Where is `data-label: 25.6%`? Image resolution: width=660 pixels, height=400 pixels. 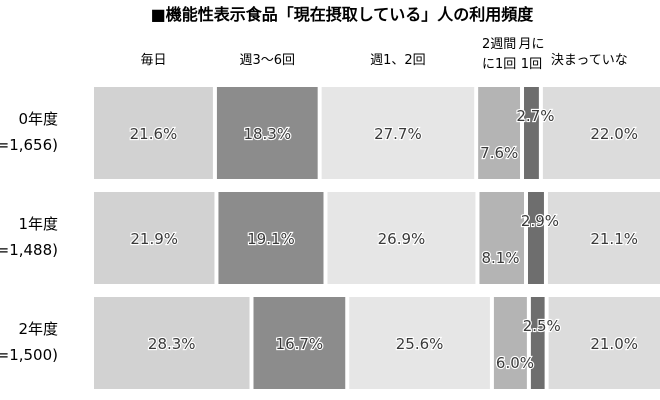
data-label: 25.6% is located at coordinates (420, 344).